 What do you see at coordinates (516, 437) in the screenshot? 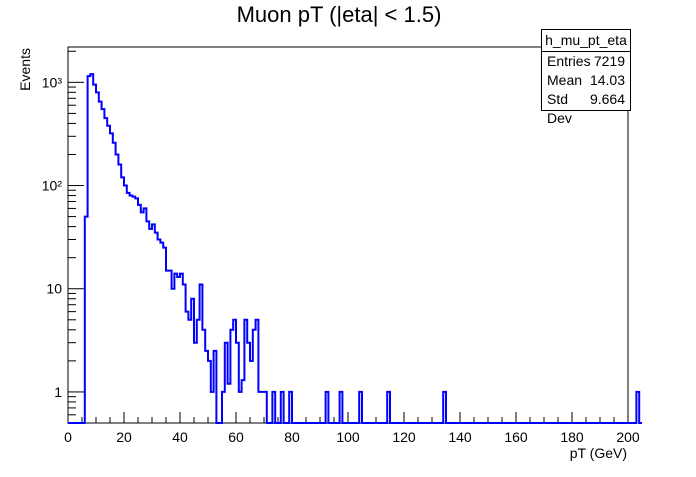
I see `x-tick-label: 160` at bounding box center [516, 437].